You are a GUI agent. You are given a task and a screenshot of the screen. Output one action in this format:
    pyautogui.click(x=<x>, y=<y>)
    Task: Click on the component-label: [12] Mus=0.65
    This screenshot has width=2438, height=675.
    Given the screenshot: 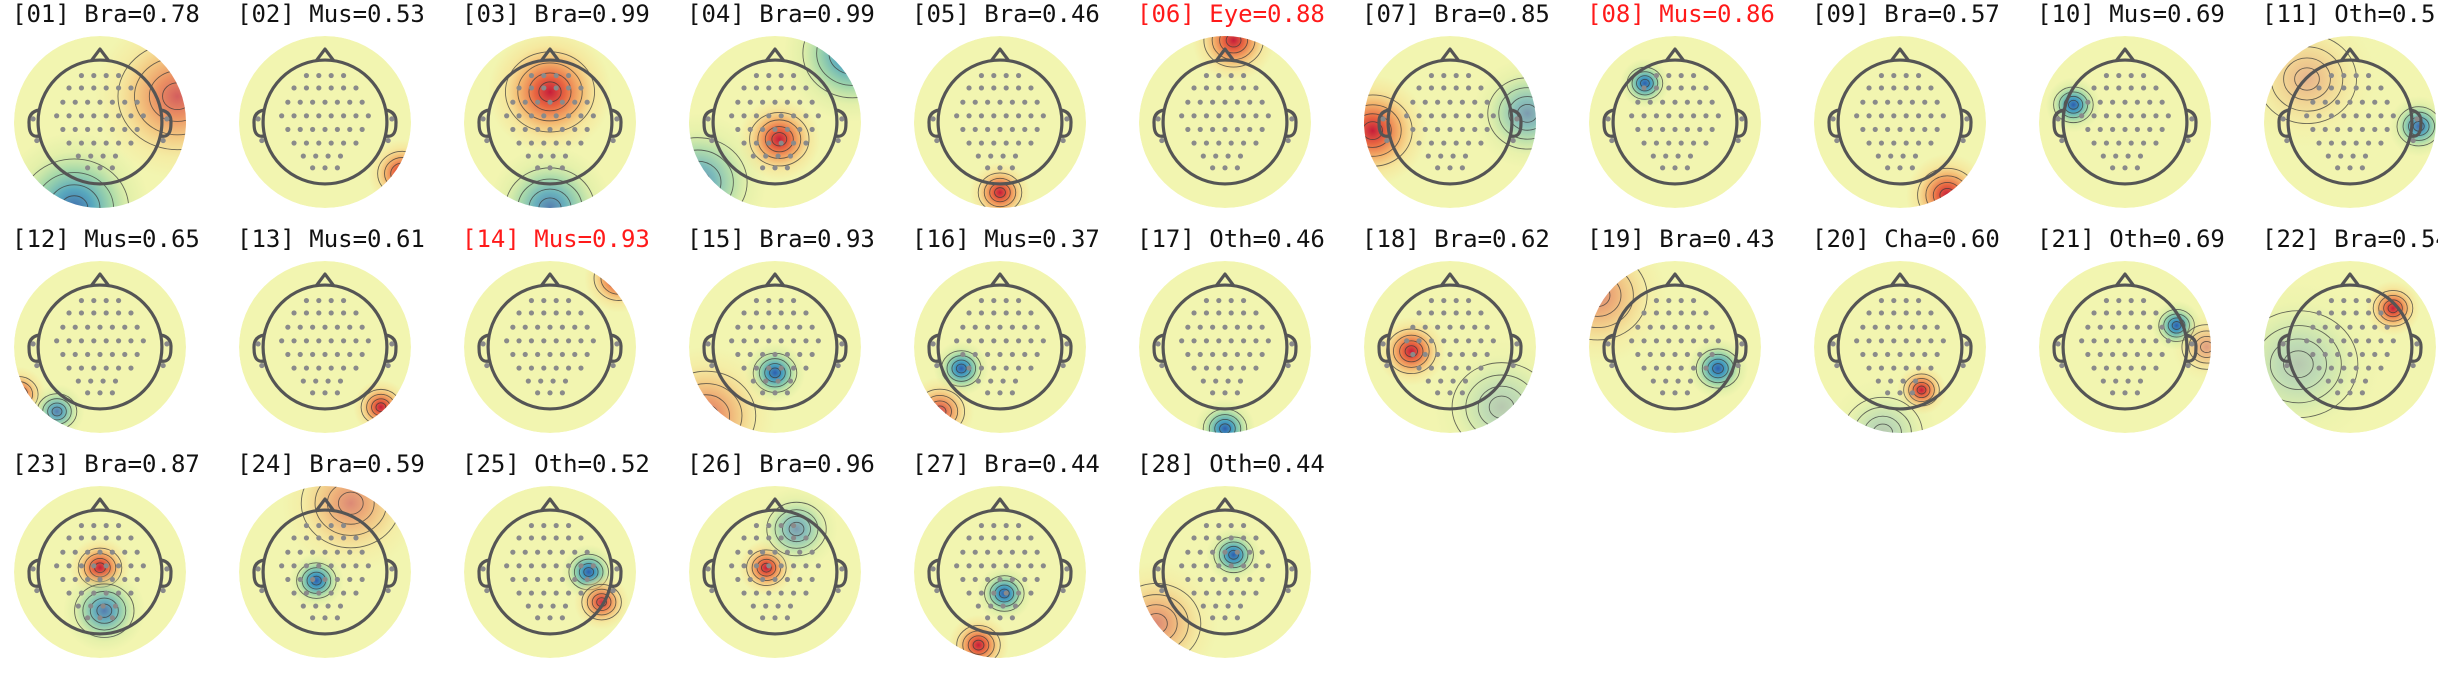 What is the action you would take?
    pyautogui.click(x=106, y=239)
    